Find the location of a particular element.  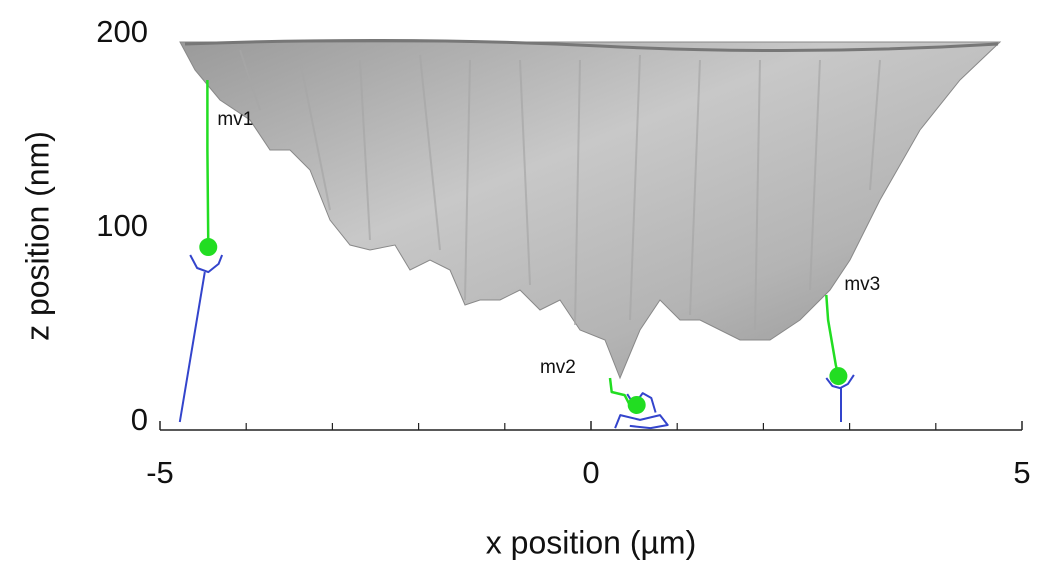

x-axis-label: x position (µm) is located at coordinates (591, 542).